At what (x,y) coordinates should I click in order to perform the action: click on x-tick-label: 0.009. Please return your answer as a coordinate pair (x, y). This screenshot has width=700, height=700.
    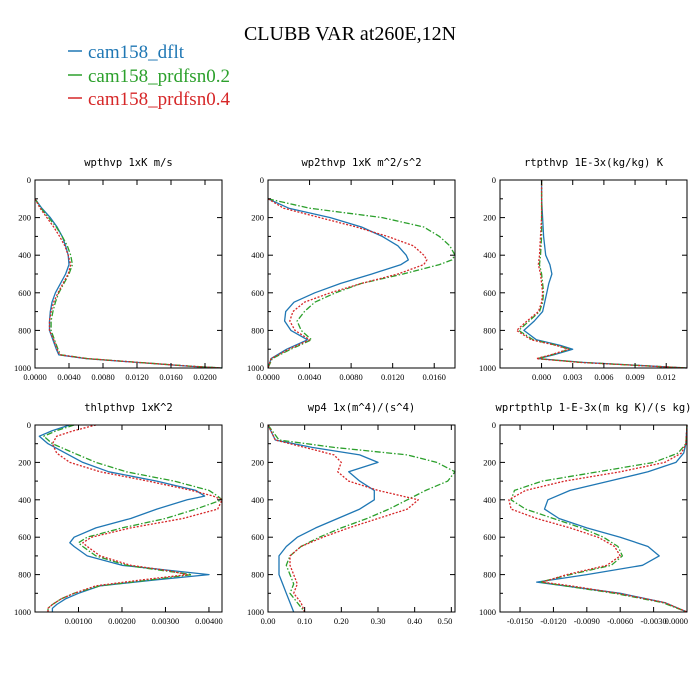
    Looking at the image, I should click on (634, 377).